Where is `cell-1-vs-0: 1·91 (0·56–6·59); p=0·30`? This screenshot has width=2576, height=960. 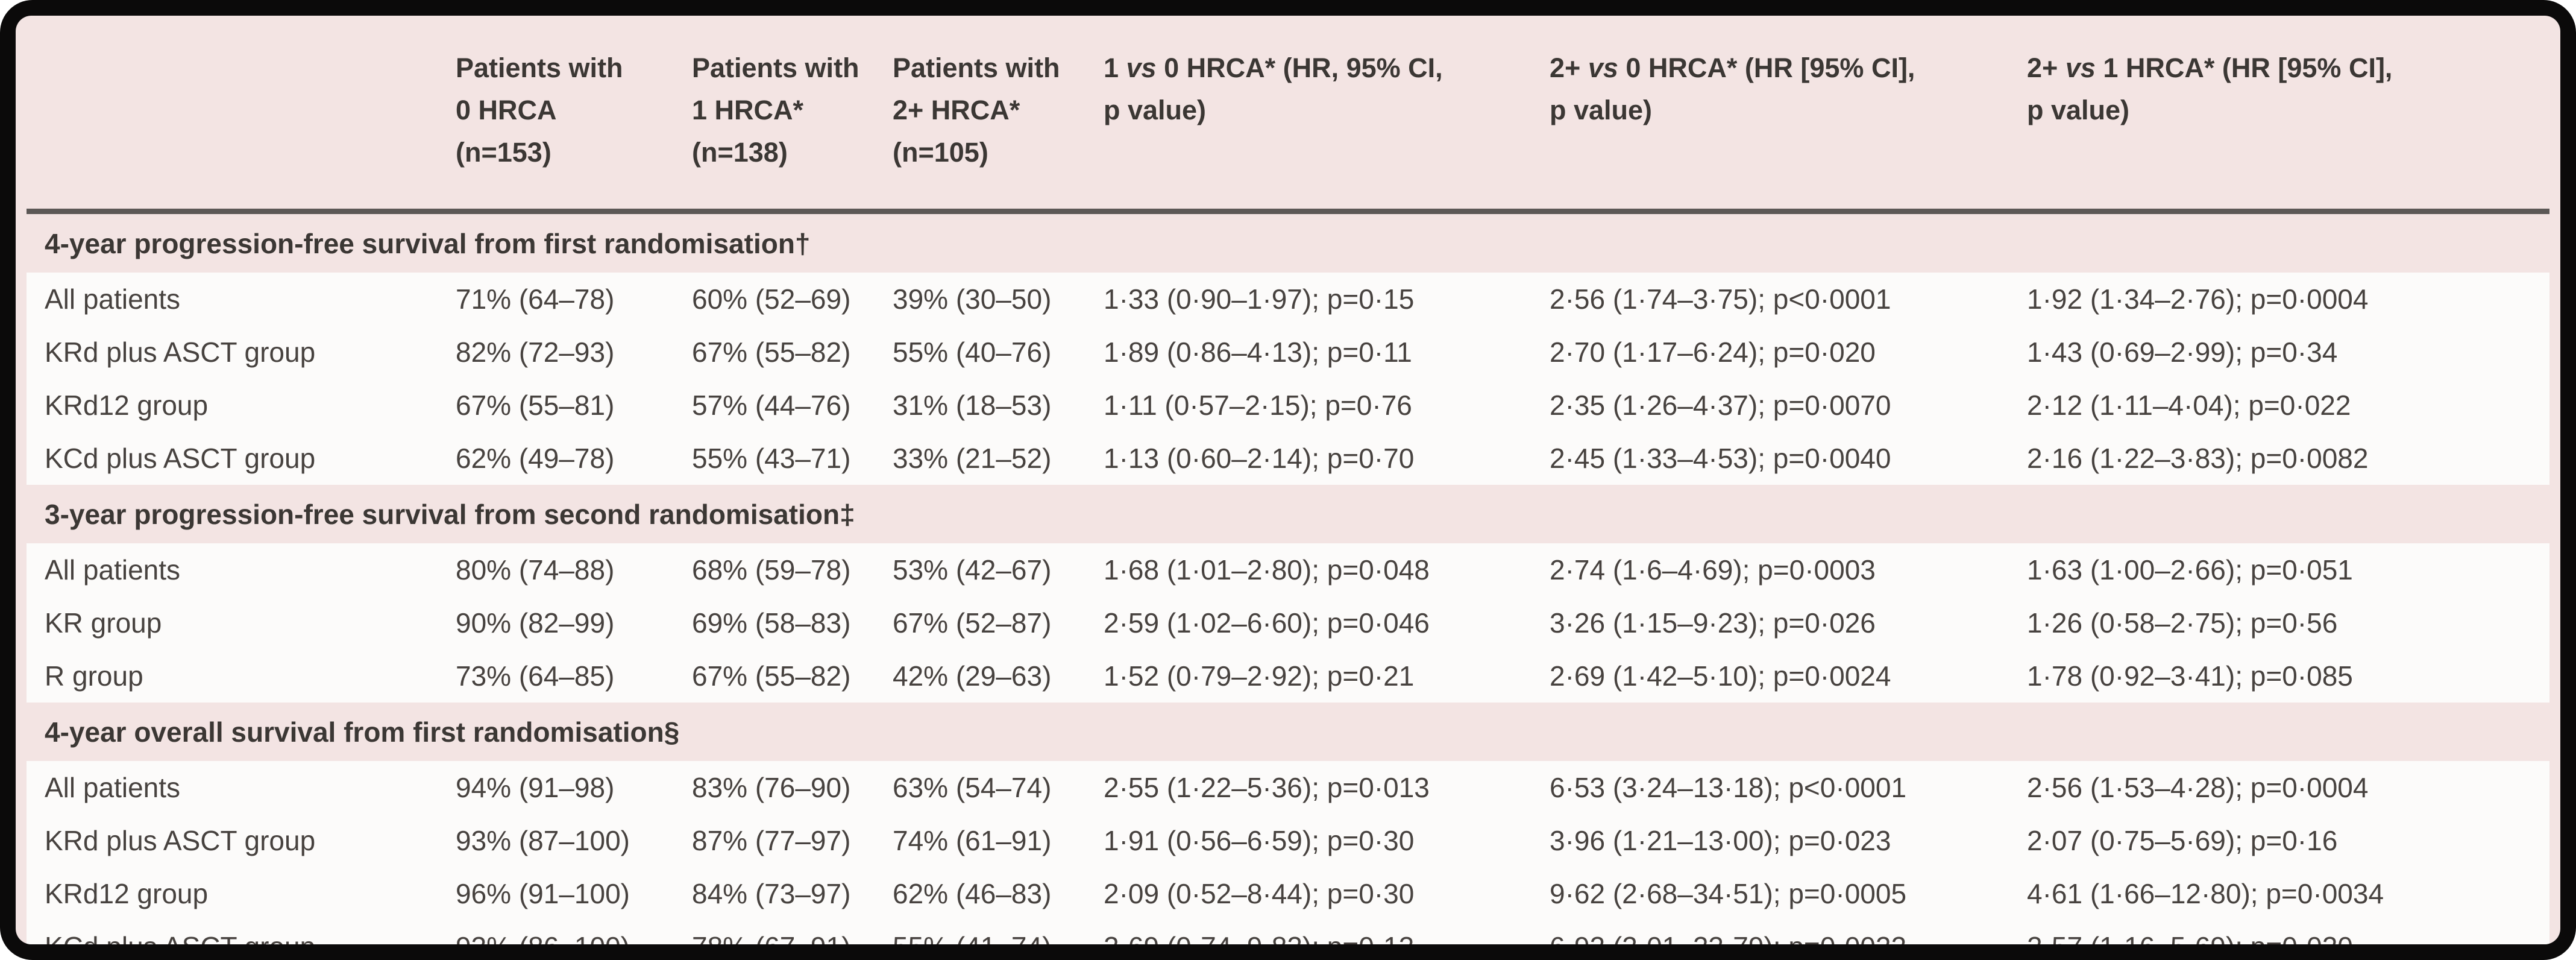 cell-1-vs-0: 1·91 (0·56–6·59); p=0·30 is located at coordinates (1327, 840).